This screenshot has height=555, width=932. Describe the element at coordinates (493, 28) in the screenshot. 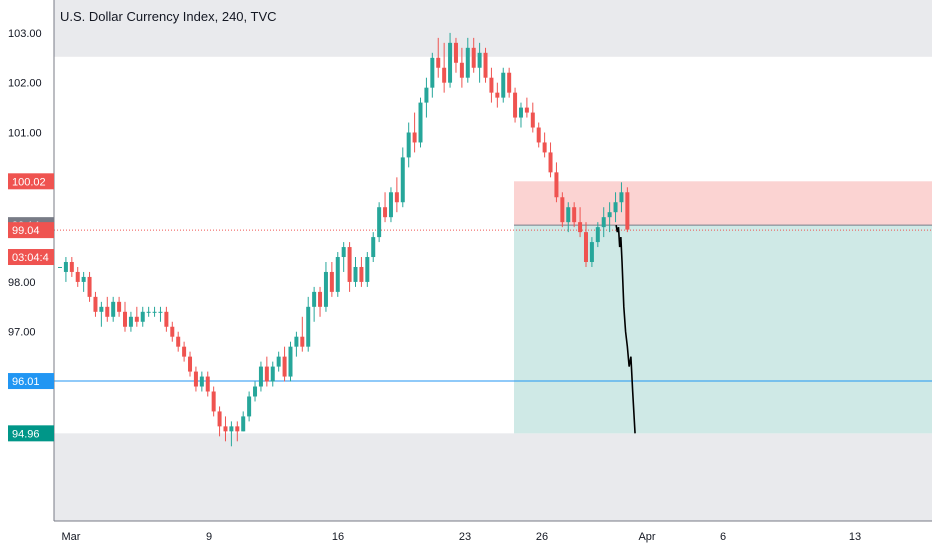

I see `upper-grey-band` at that location.